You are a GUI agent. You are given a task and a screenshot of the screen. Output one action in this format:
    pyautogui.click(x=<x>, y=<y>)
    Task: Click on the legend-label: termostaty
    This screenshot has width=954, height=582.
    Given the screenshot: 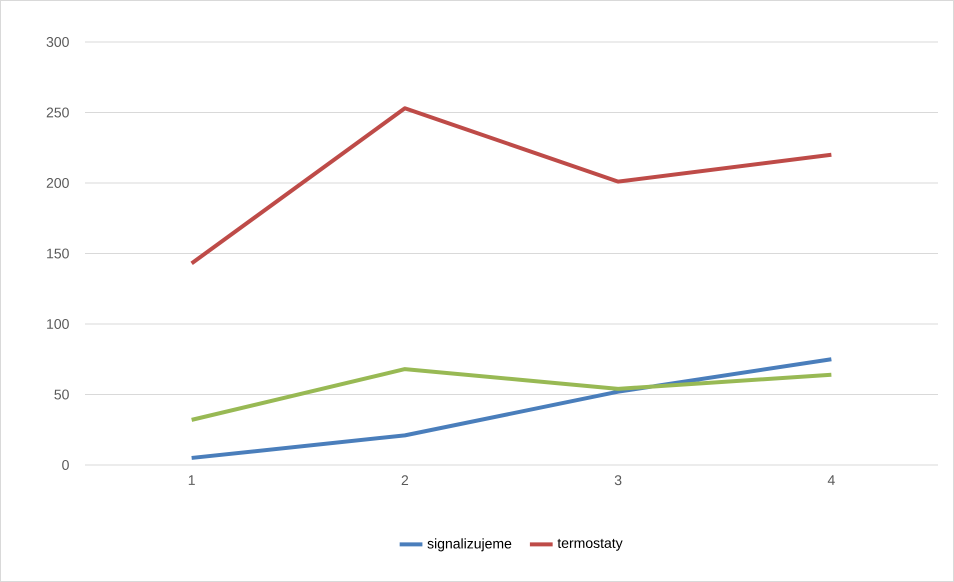 What is the action you would take?
    pyautogui.click(x=590, y=544)
    